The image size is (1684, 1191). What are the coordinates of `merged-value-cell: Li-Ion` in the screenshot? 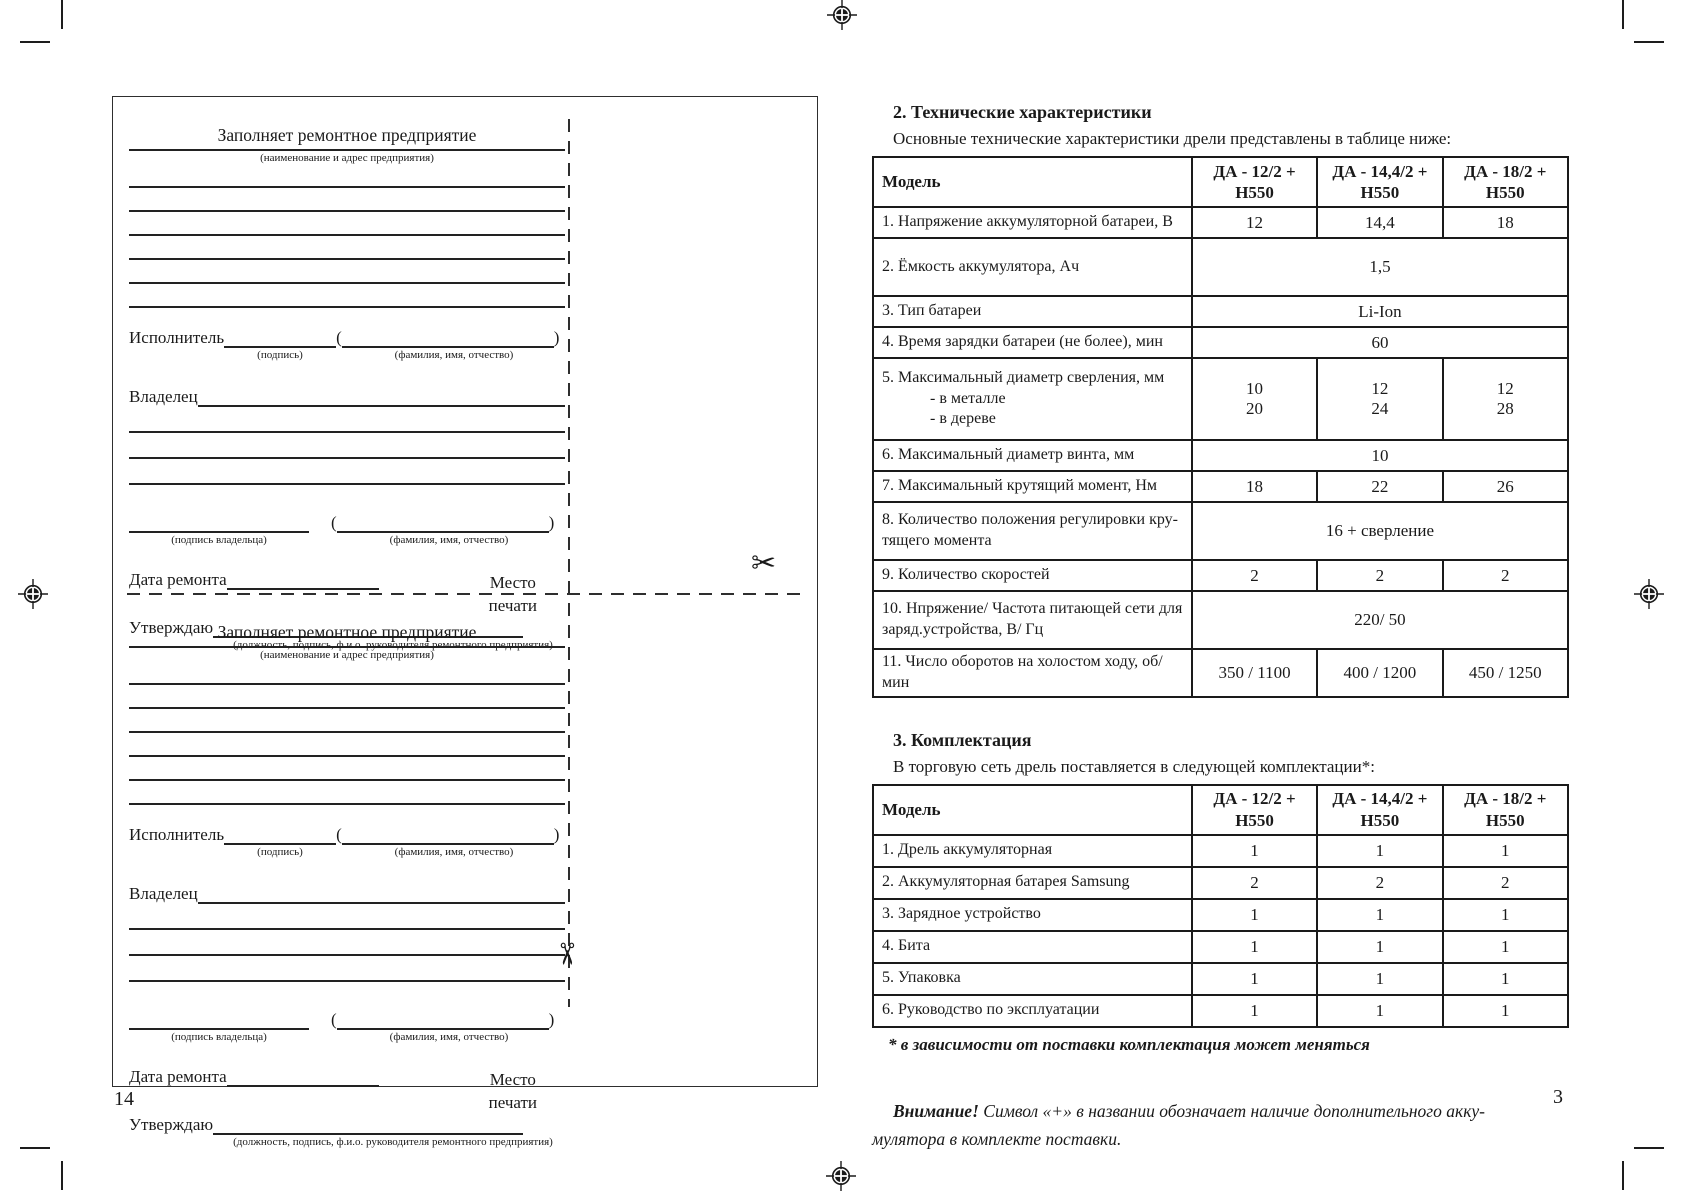 It's located at (1380, 311).